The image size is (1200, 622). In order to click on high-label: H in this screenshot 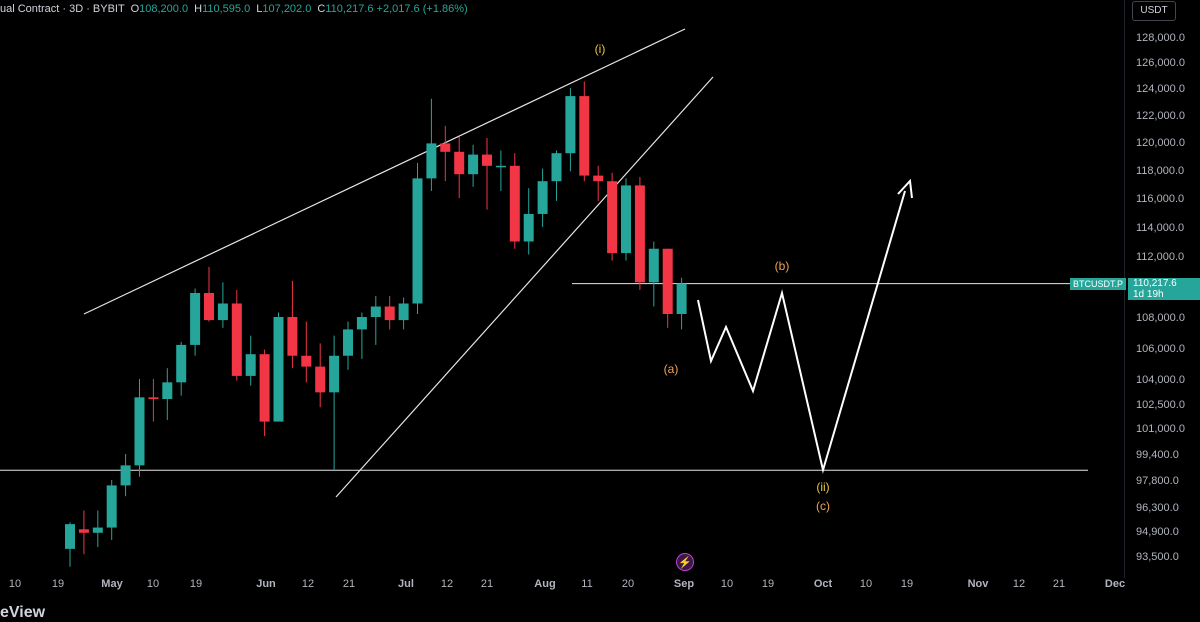, I will do `click(198, 9)`.